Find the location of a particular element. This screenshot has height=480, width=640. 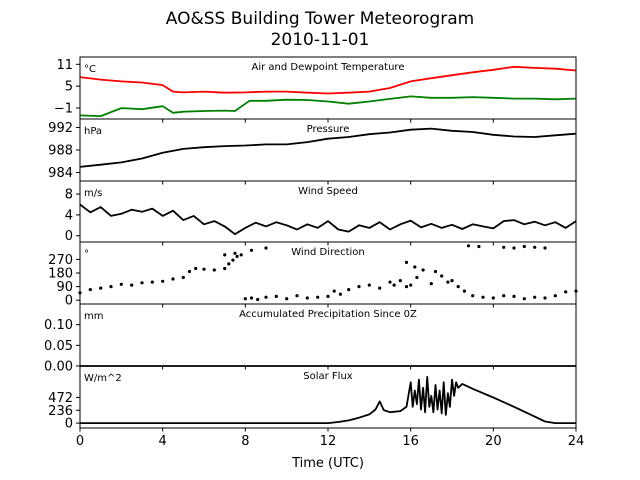

chart-title: AO&SS Building Tower Meteorogram is located at coordinates (320, 19).